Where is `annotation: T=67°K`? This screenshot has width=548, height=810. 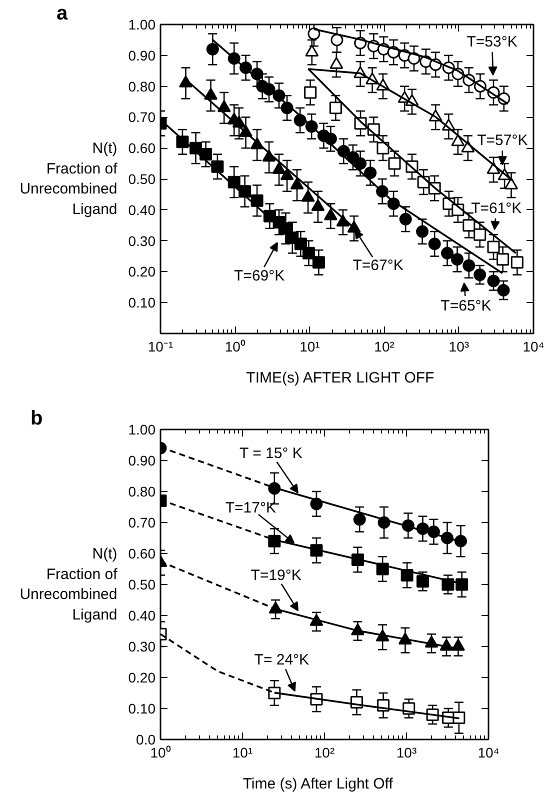
annotation: T=67°K is located at coordinates (378, 265).